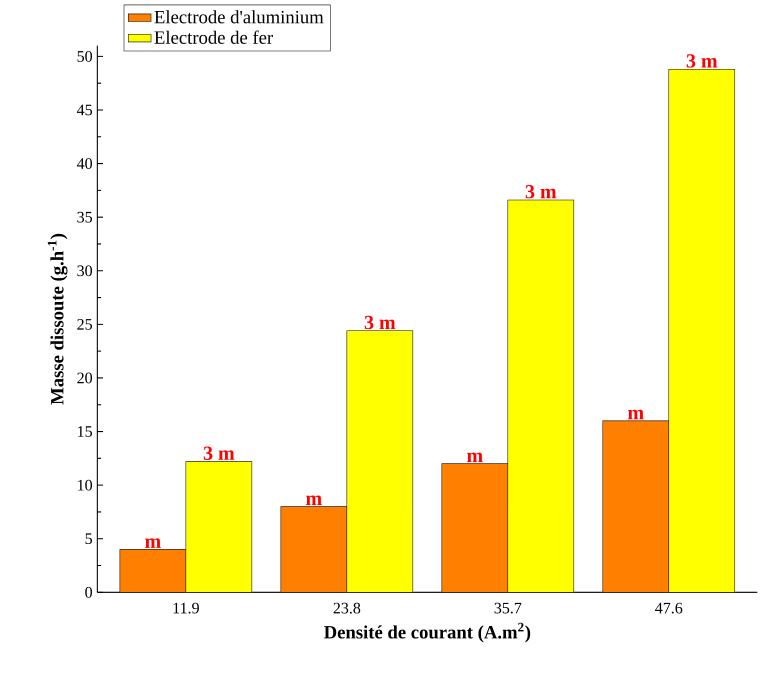 Image resolution: width=761 pixels, height=675 pixels. Describe the element at coordinates (85, 431) in the screenshot. I see `y-tick-label: 15` at that location.